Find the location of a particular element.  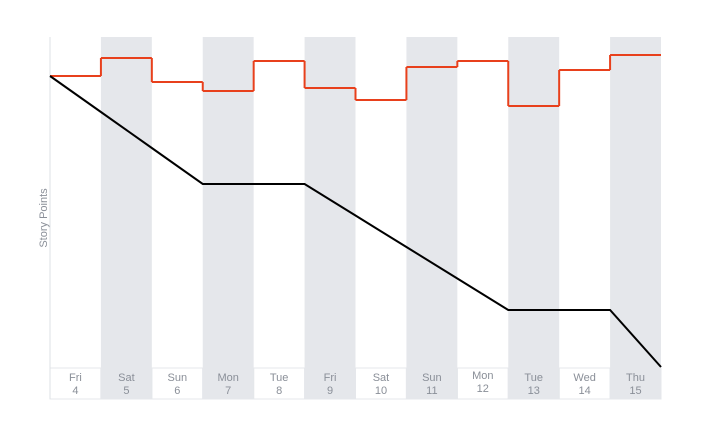

x-tick-date: 10 is located at coordinates (381, 391).